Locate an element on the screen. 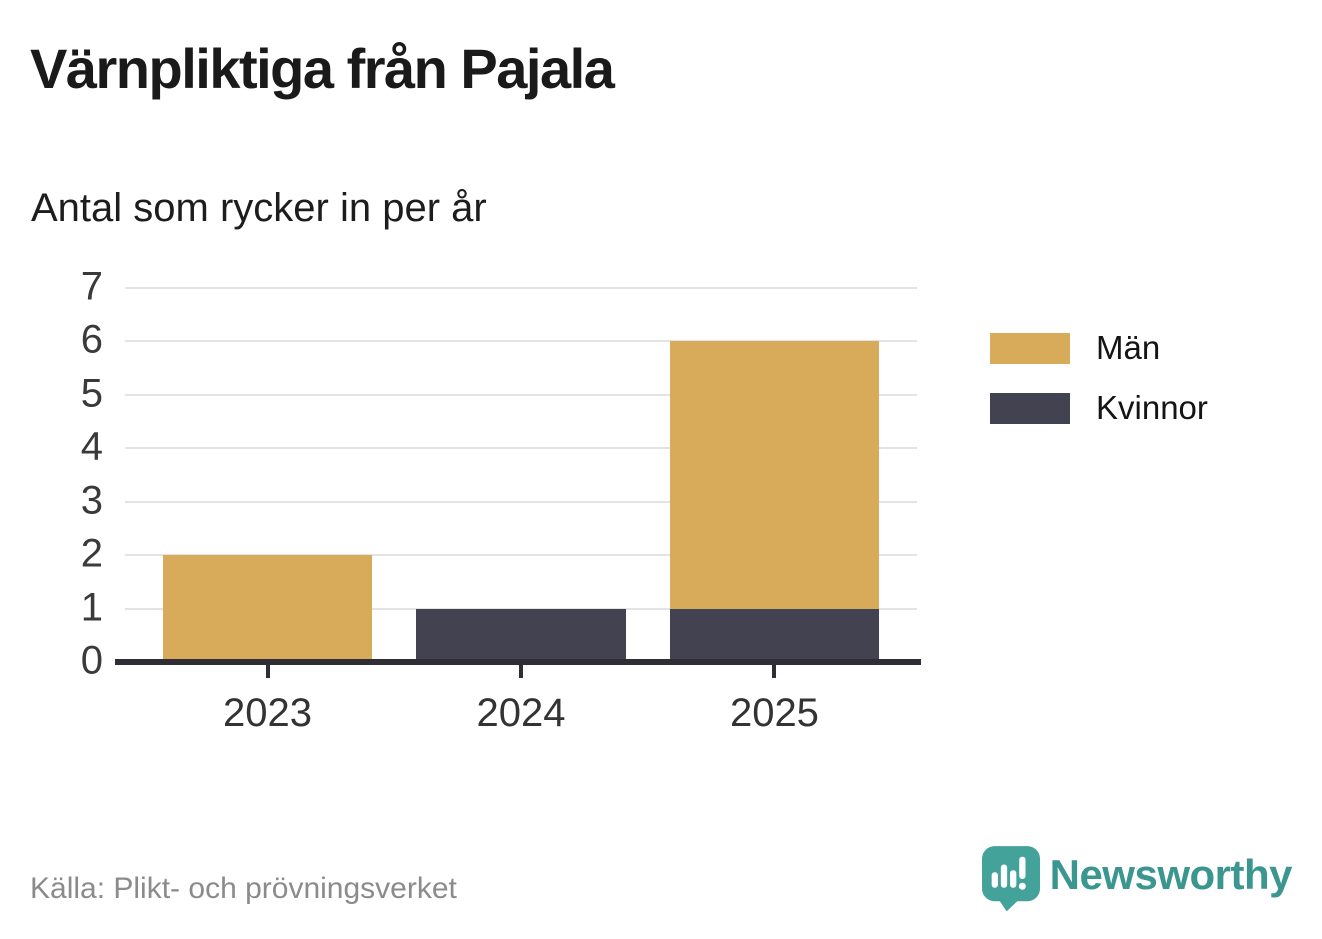  y-tick-label-1: 1 is located at coordinates (91, 607).